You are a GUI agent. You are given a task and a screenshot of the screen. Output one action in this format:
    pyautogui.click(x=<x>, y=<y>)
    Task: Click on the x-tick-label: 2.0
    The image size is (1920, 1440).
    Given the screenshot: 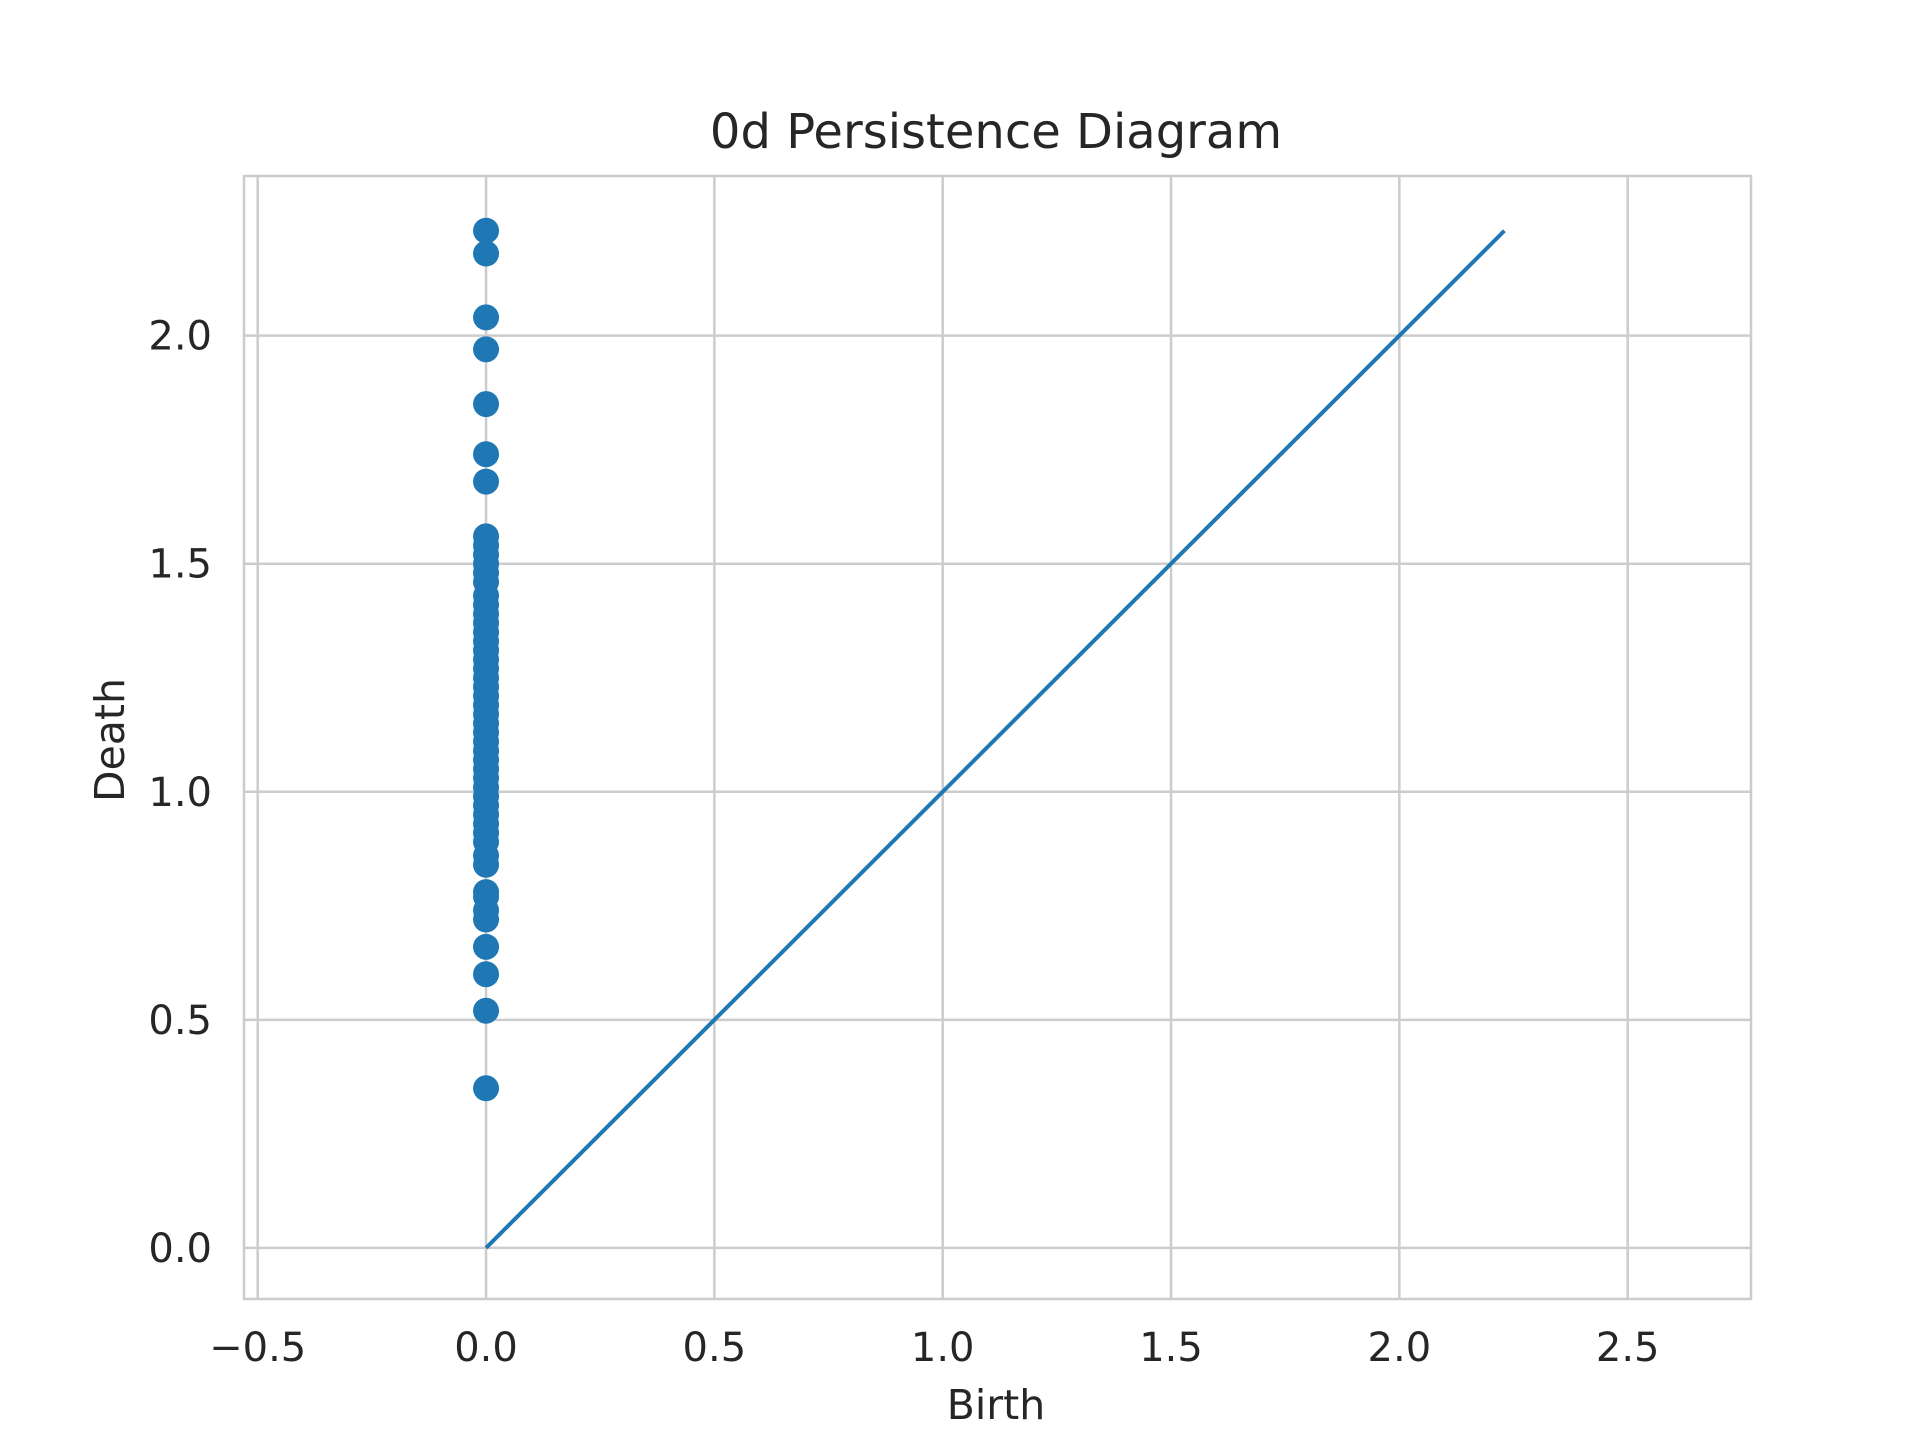 What is the action you would take?
    pyautogui.click(x=1400, y=1348)
    